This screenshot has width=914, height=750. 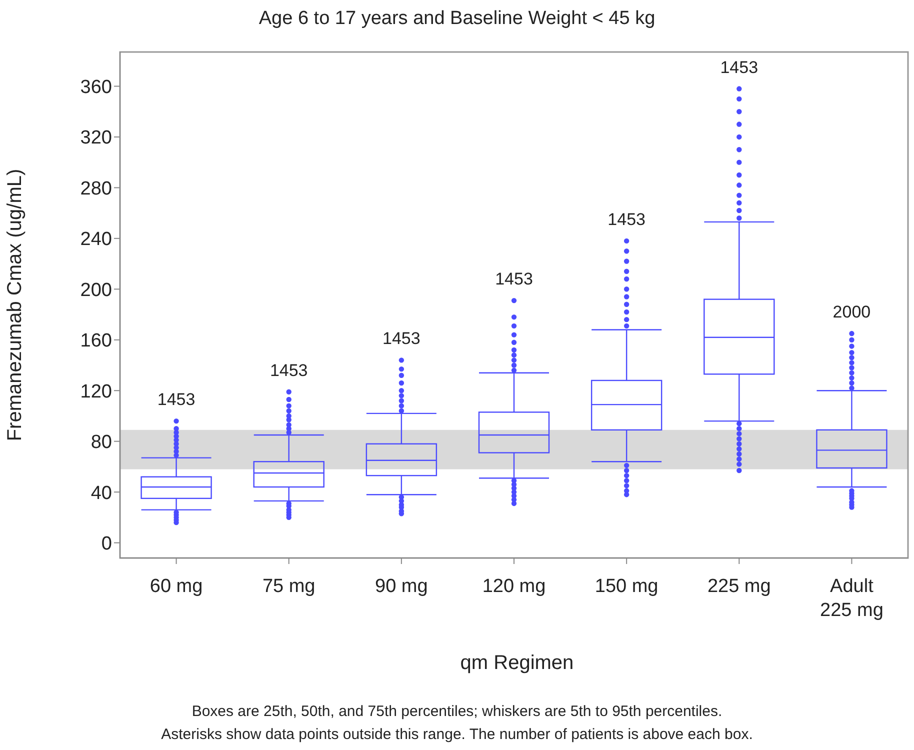 I want to click on y-axis-title: Fremanezumab Cmax (ug/mL), so click(x=15, y=305).